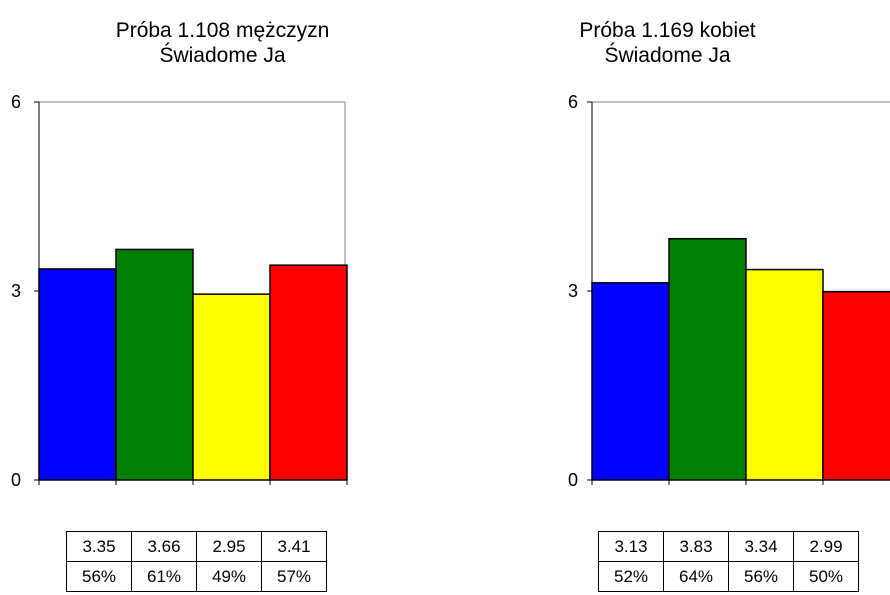 The width and height of the screenshot is (890, 595). I want to click on chart-title-block: Próba 1.169 kobiet Świadome Ja, so click(667, 43).